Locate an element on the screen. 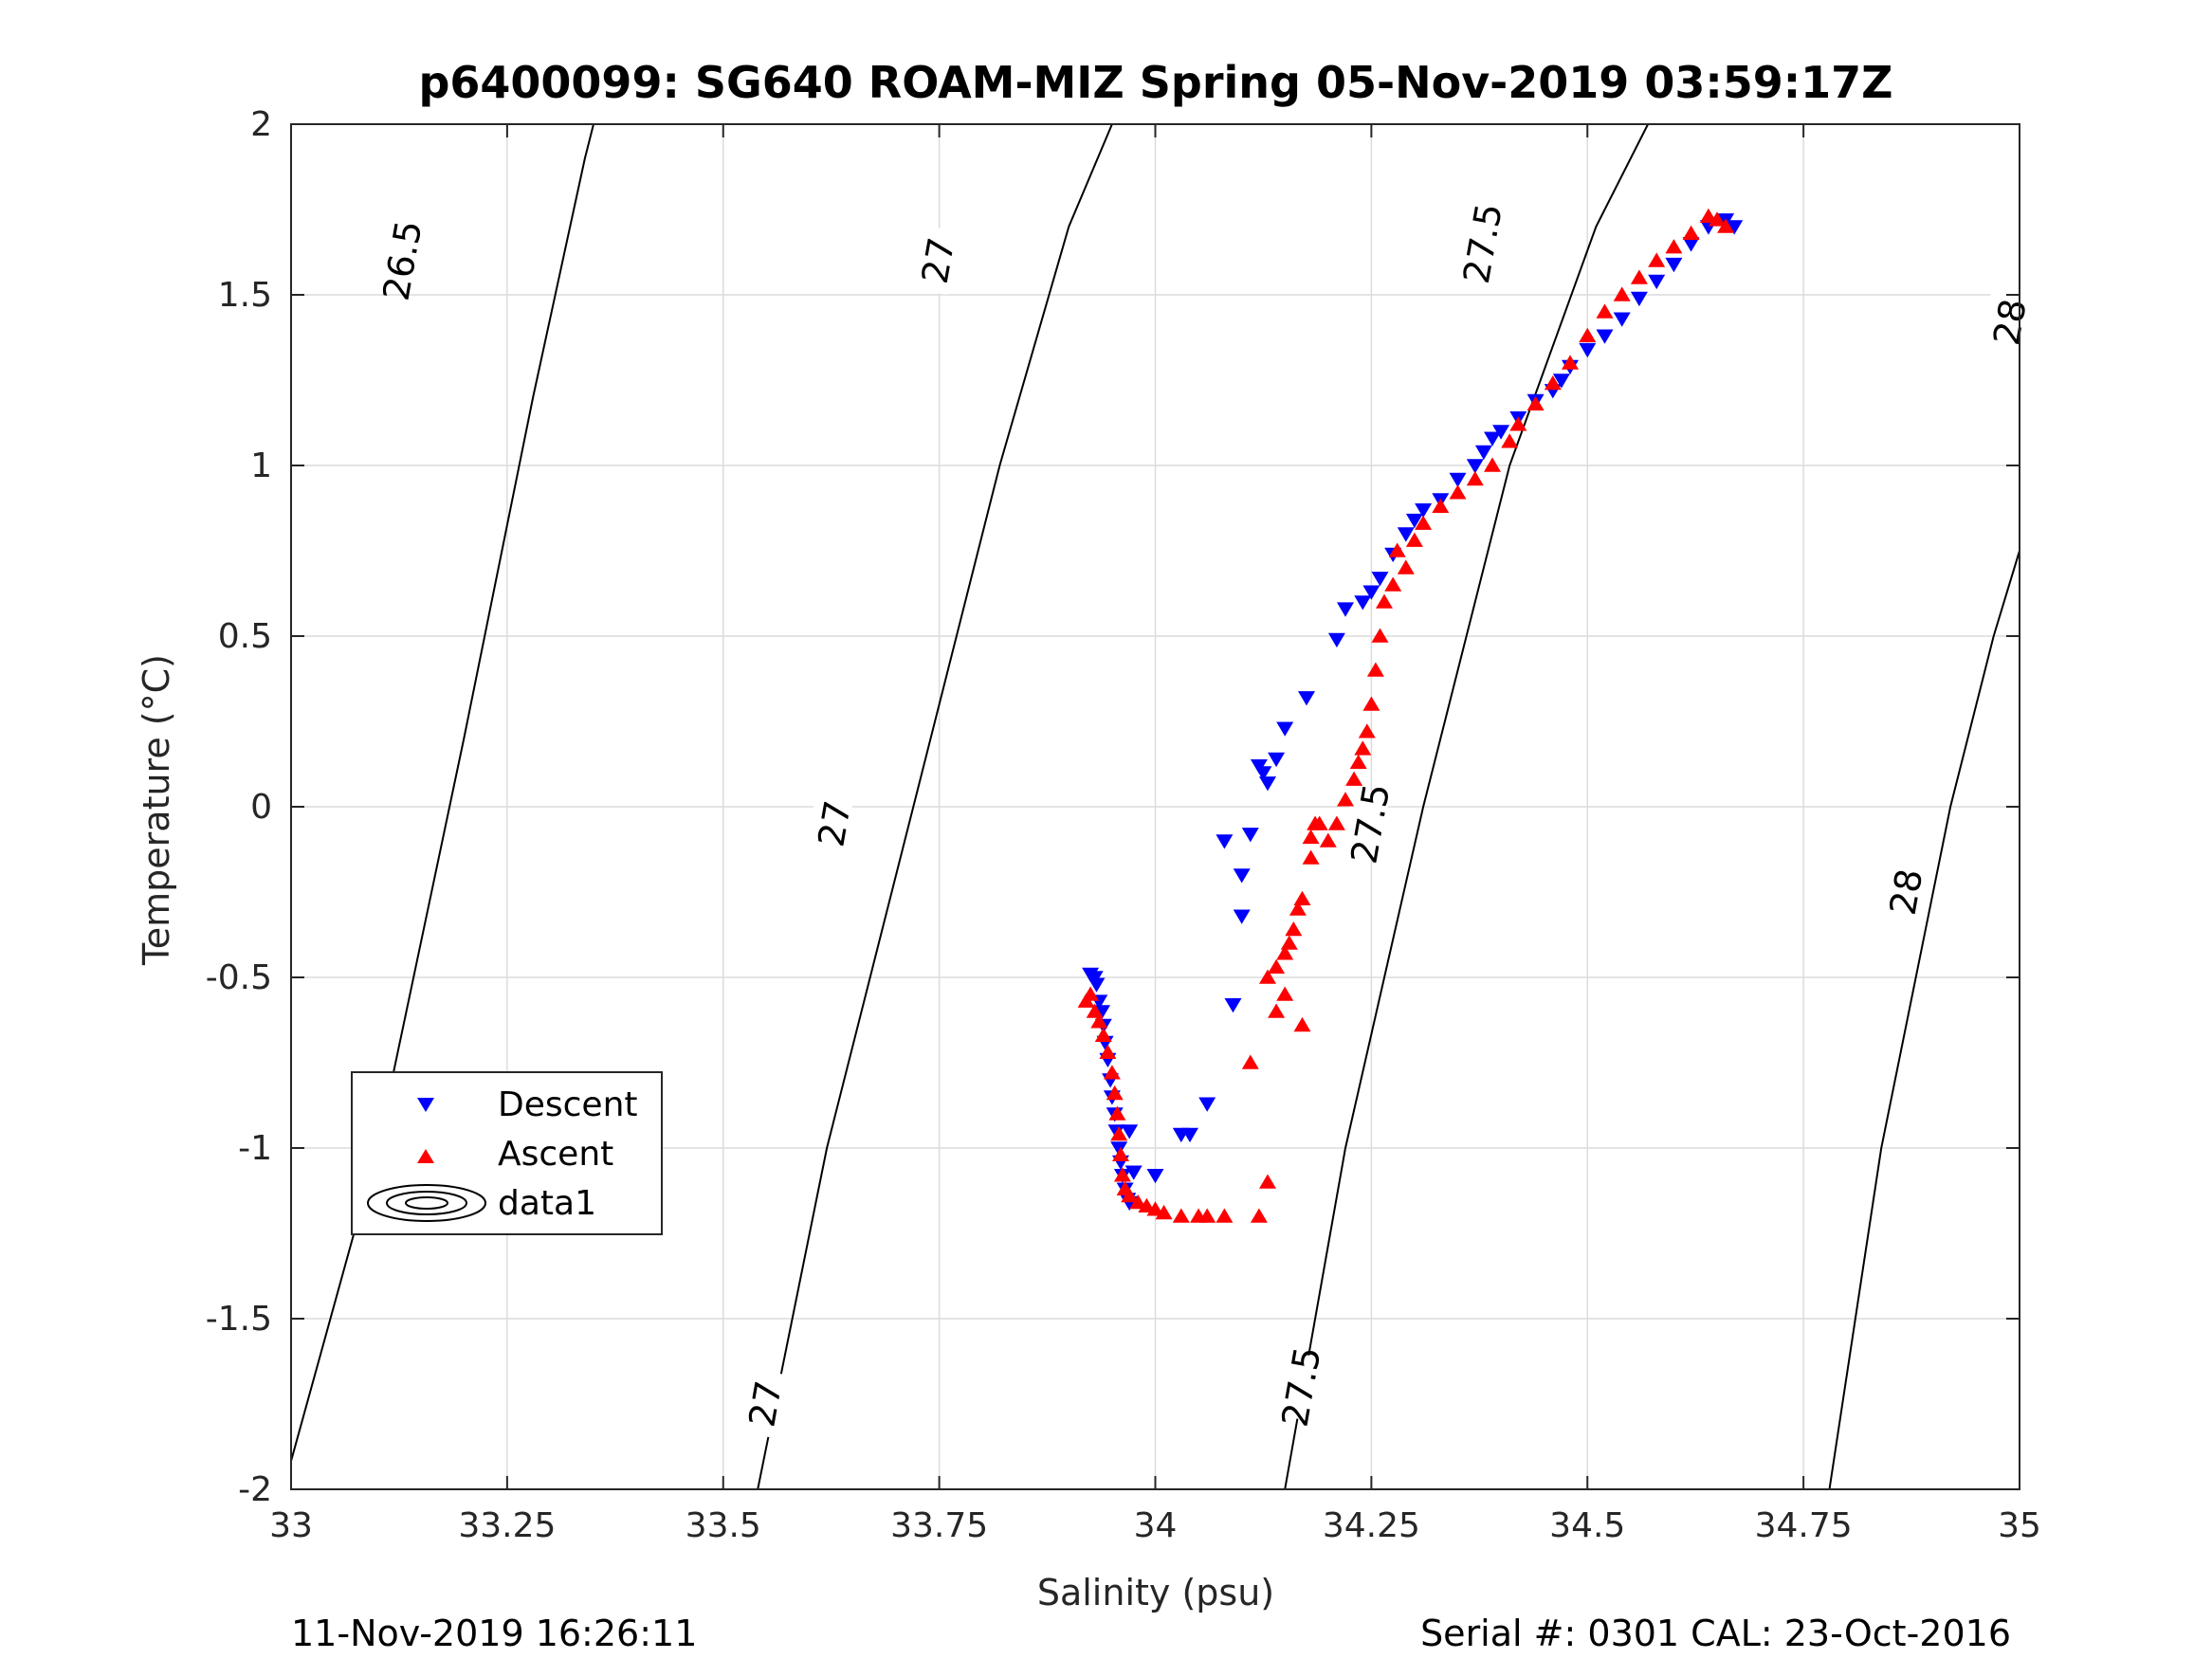 The height and width of the screenshot is (1659, 2212). x-tick-label: 35 is located at coordinates (2019, 1525).